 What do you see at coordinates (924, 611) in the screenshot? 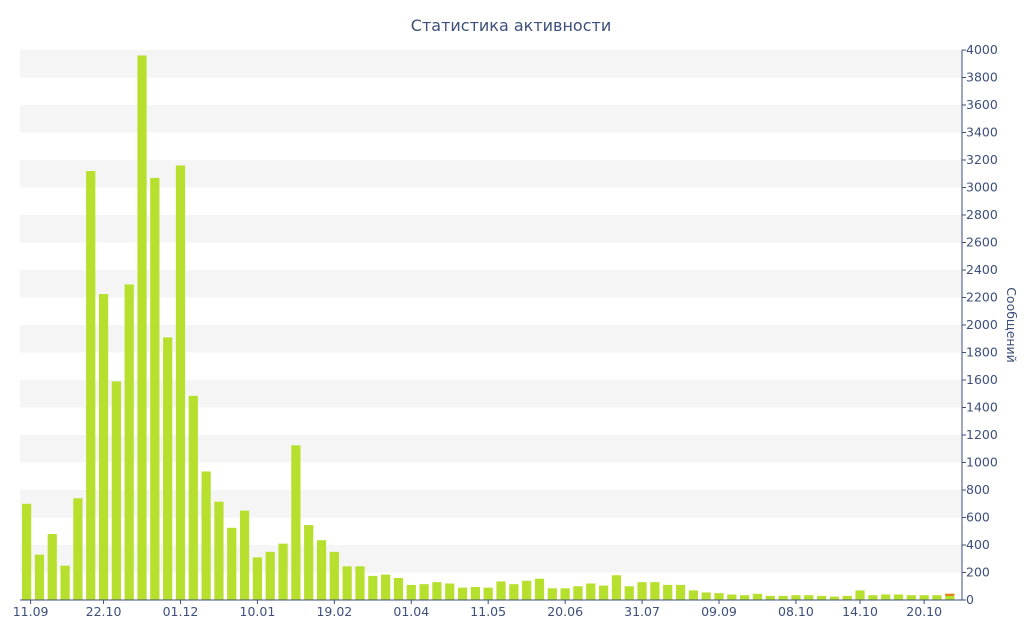
I see `x-tick-label: 20.10` at bounding box center [924, 611].